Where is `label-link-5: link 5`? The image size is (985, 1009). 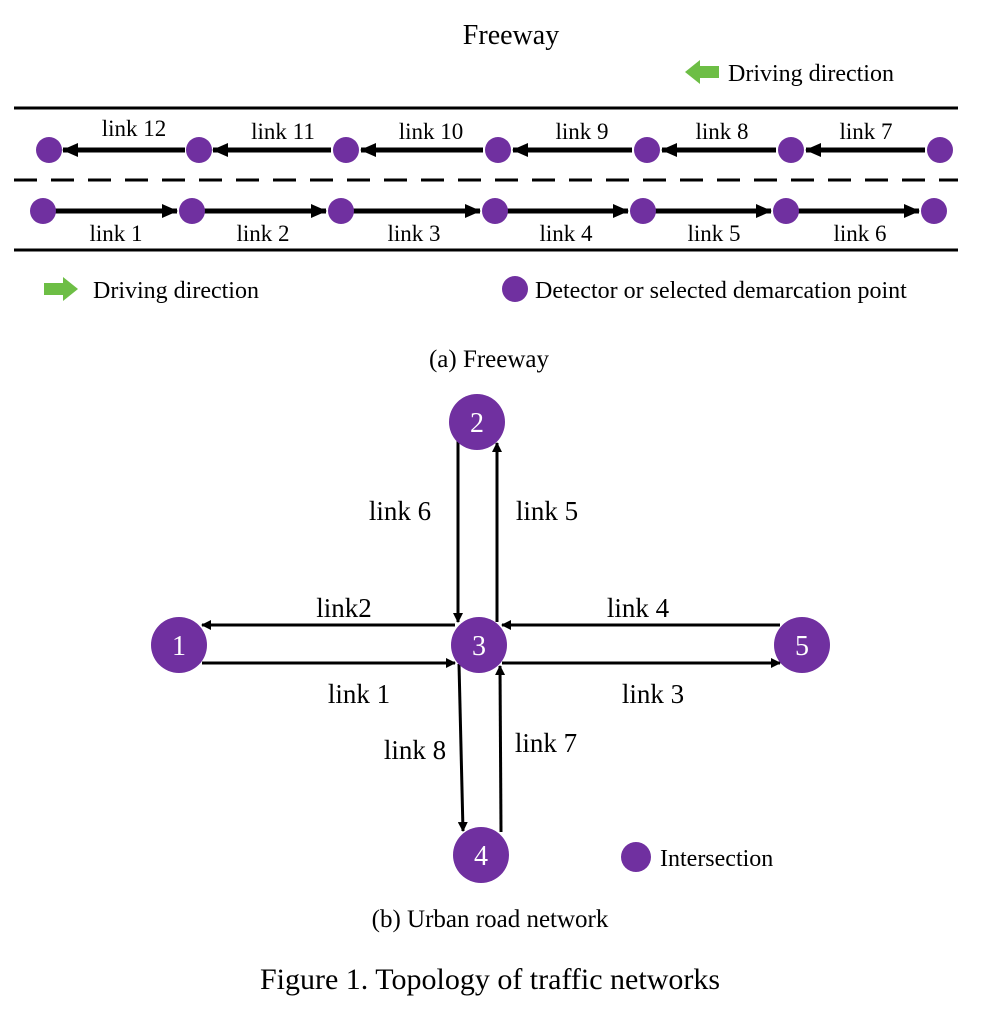 label-link-5: link 5 is located at coordinates (713, 233).